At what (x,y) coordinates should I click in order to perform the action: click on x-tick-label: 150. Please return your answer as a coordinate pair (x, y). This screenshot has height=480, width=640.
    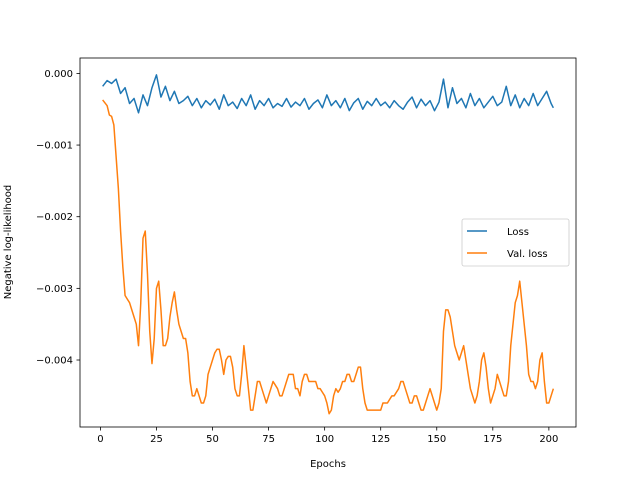
    Looking at the image, I should click on (436, 439).